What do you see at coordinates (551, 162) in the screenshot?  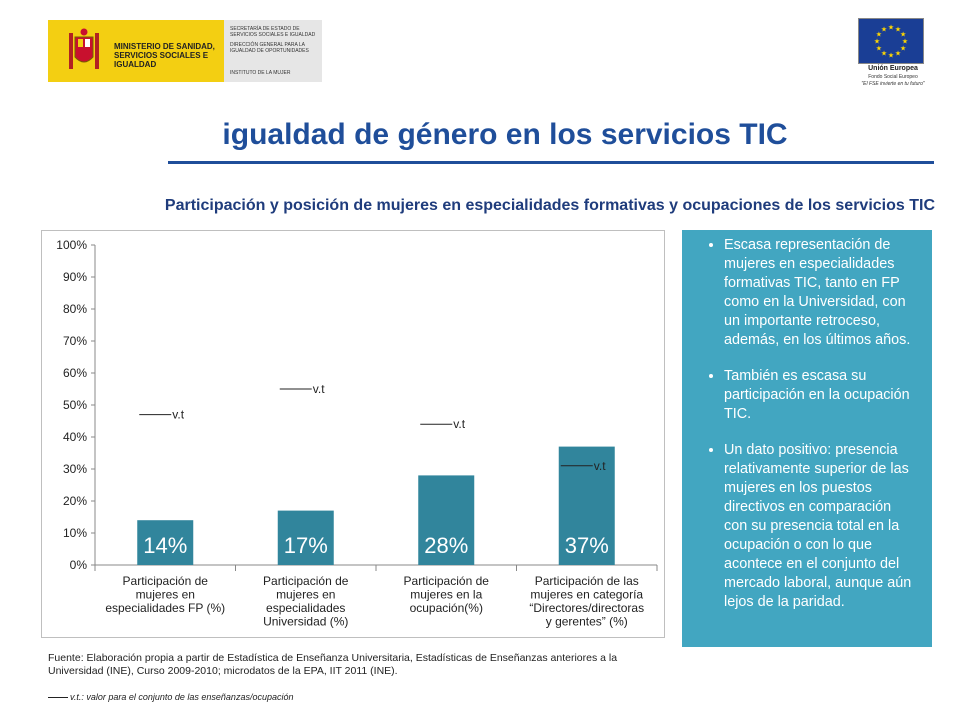 I see `title-divider` at bounding box center [551, 162].